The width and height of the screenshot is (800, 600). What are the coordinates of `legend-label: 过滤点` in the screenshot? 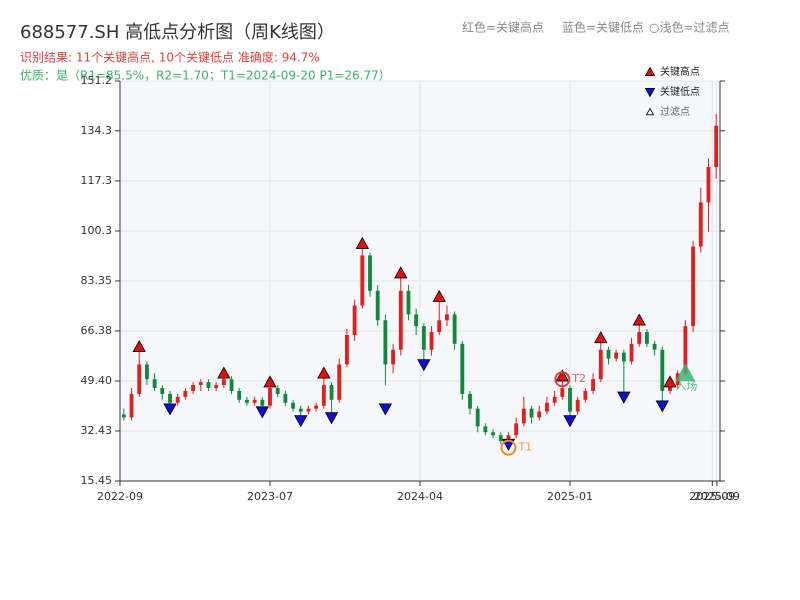 It's located at (675, 111).